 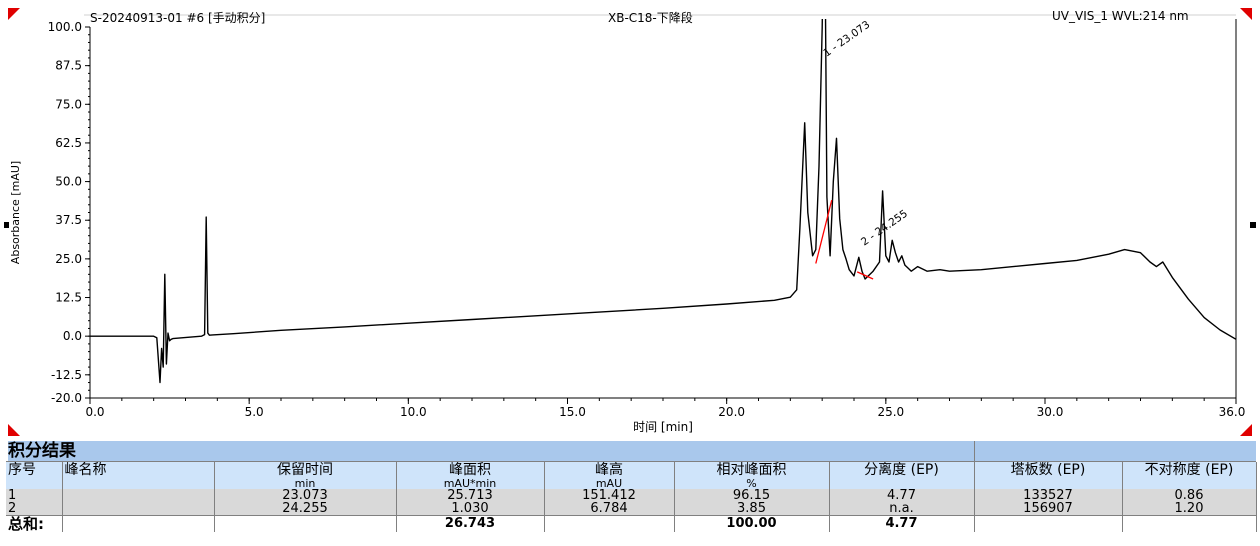 I want to click on x-tick-label: 20.0, so click(x=731, y=412).